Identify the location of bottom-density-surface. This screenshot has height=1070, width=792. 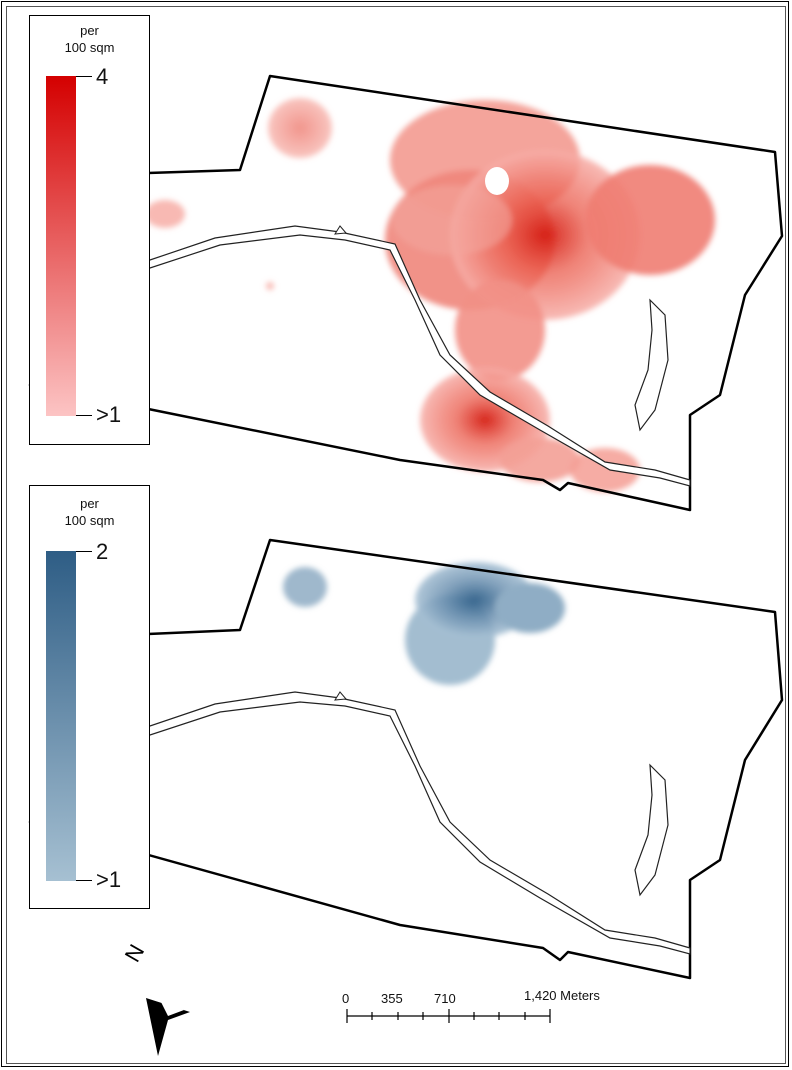
(424, 623).